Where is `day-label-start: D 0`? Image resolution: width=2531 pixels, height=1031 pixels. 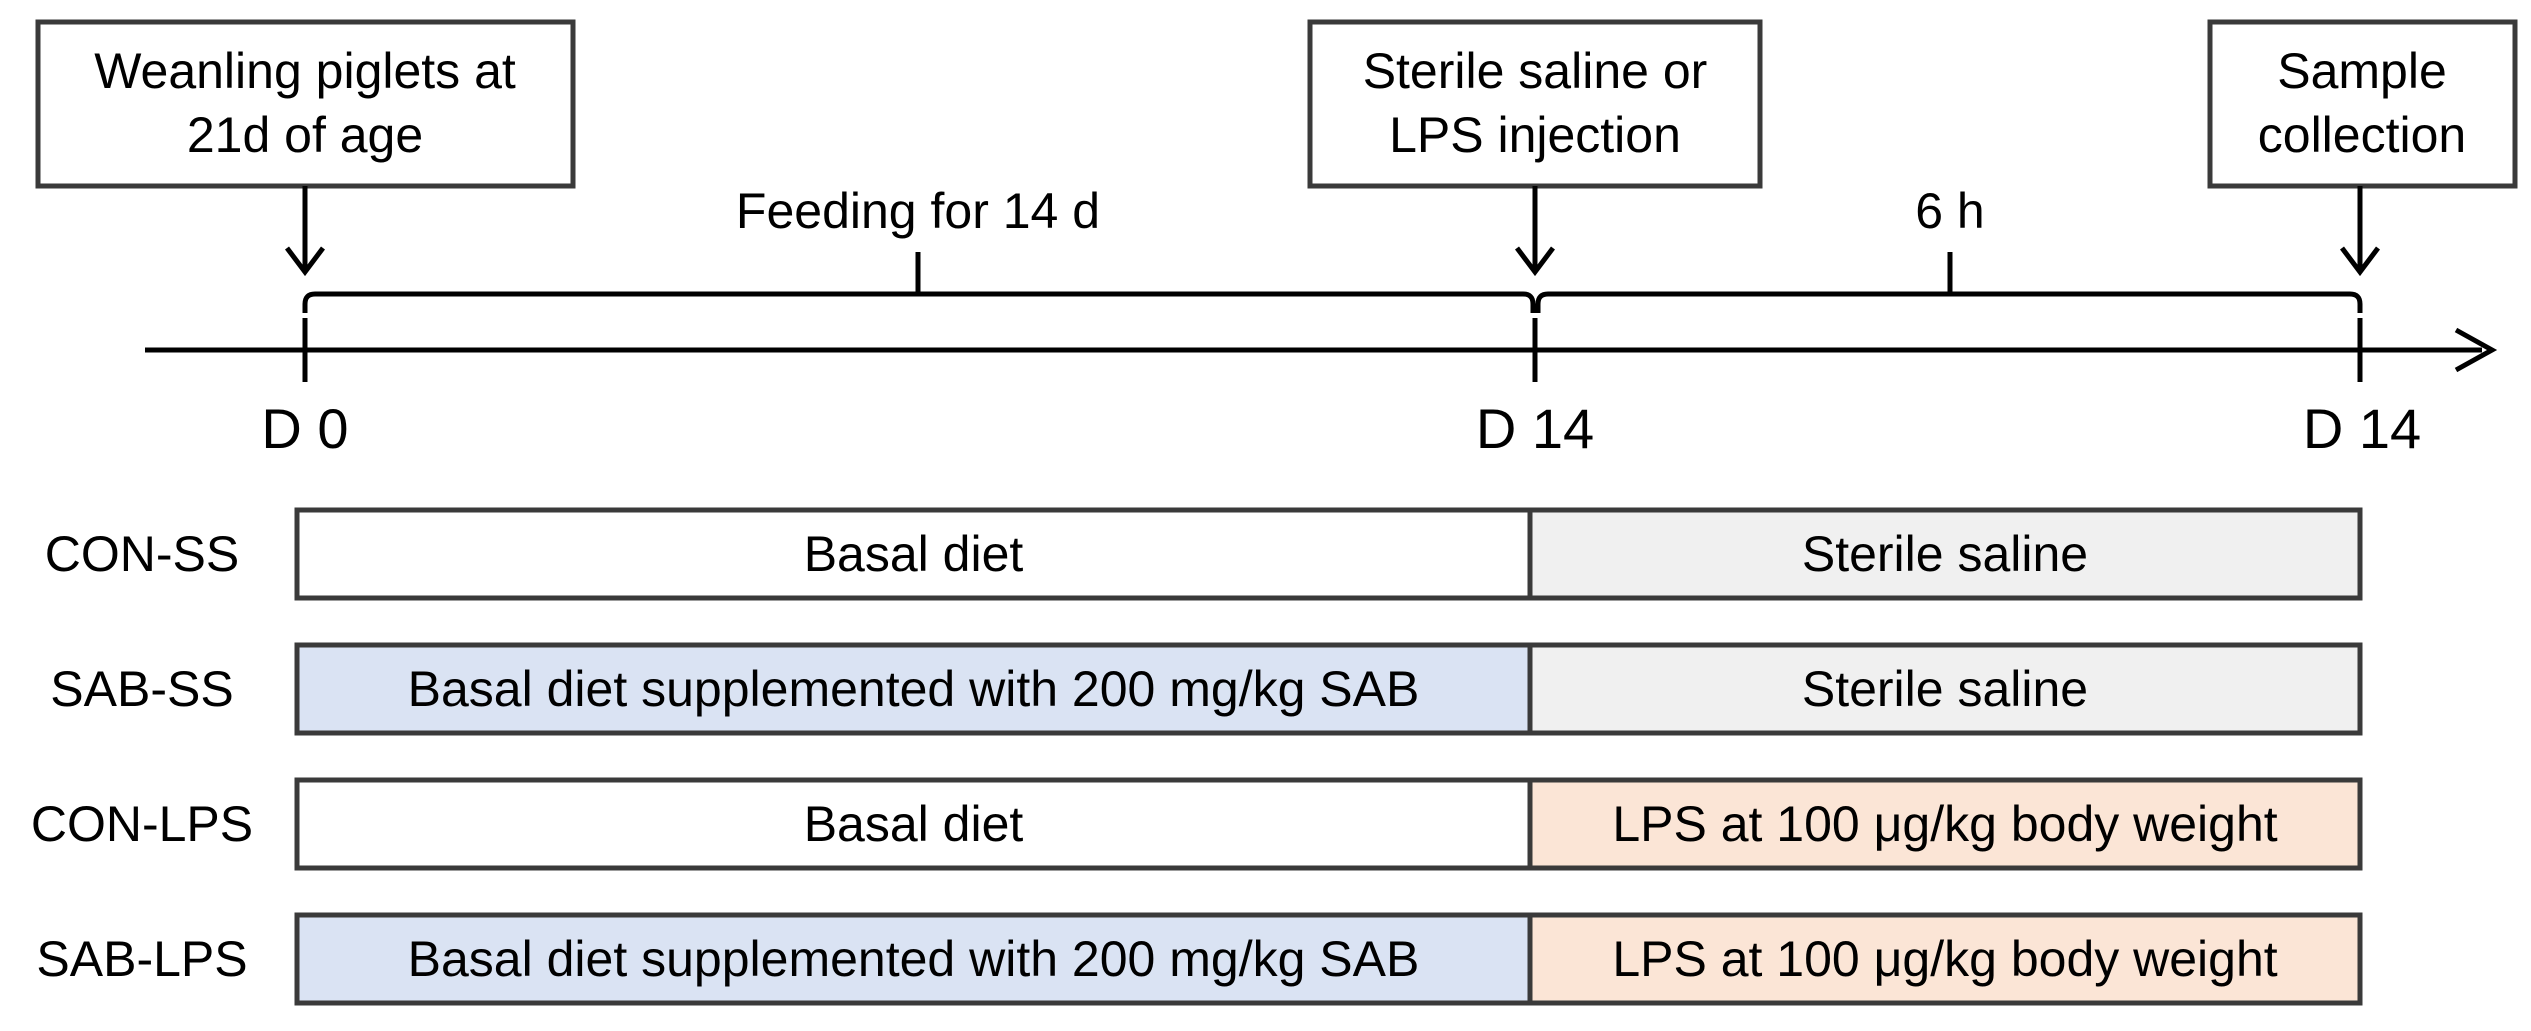 day-label-start: D 0 is located at coordinates (304, 428).